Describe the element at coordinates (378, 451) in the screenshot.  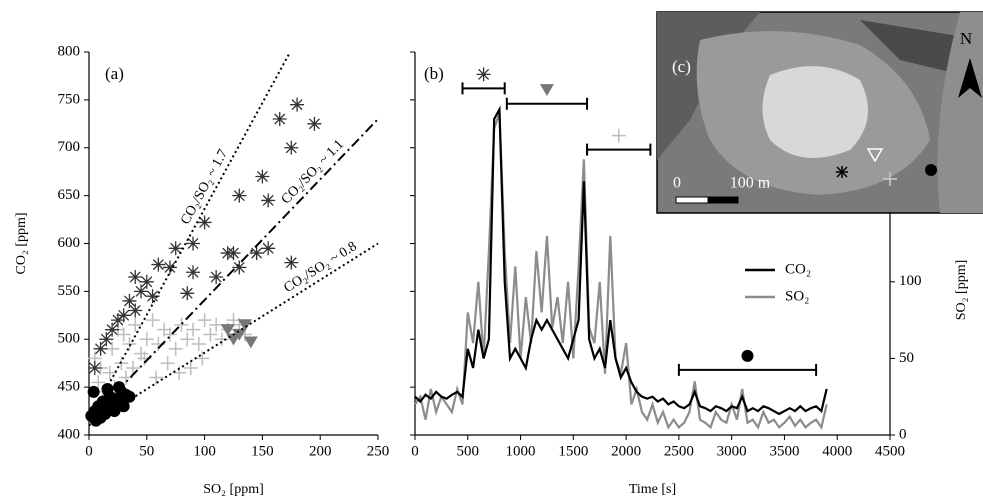
I see `x-tick-label: 250` at that location.